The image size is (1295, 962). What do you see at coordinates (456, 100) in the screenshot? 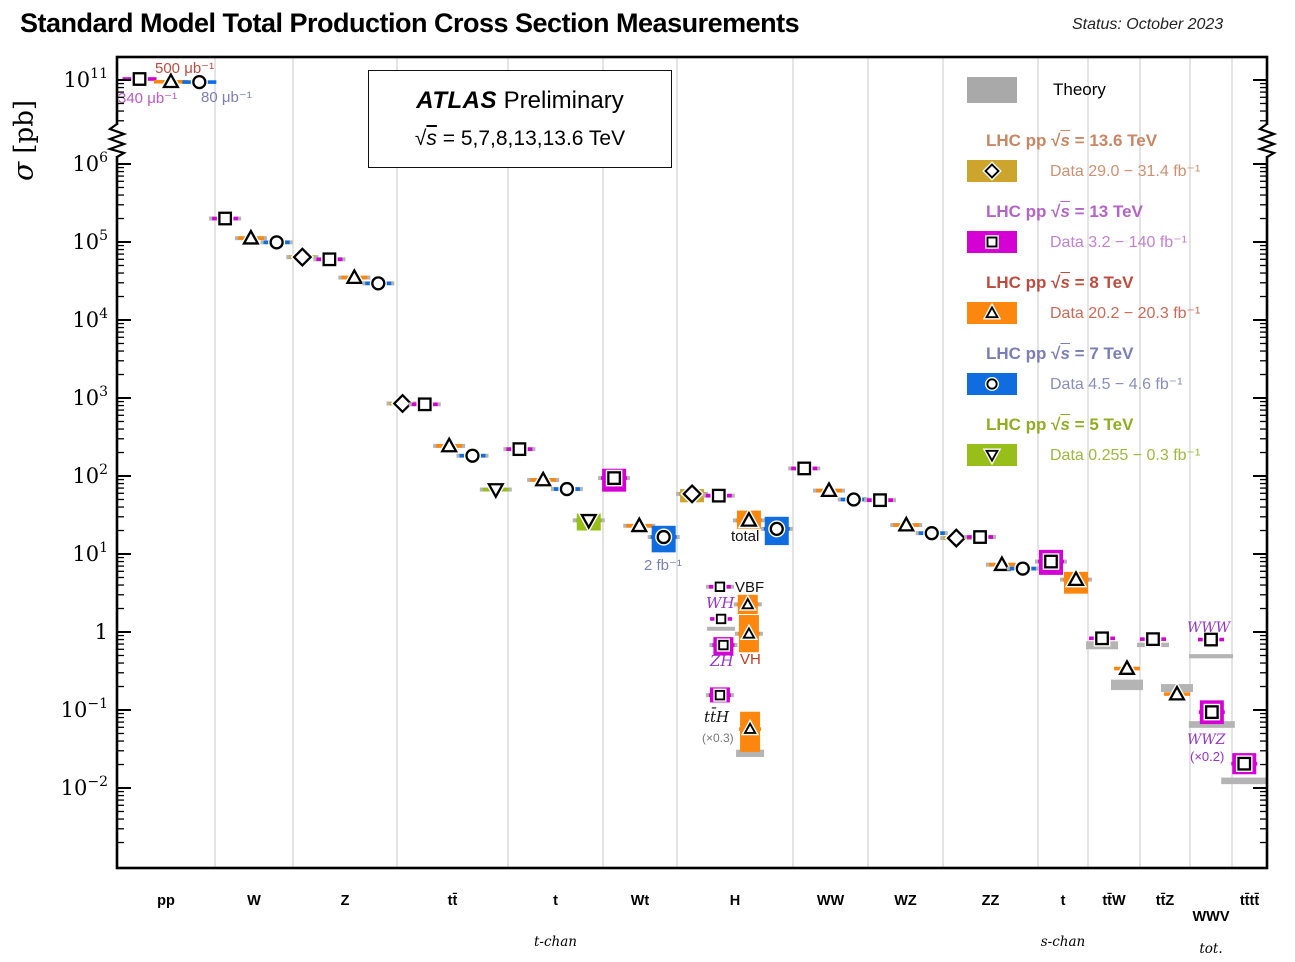
I see `atlas-wordmark: ATLAS` at bounding box center [456, 100].